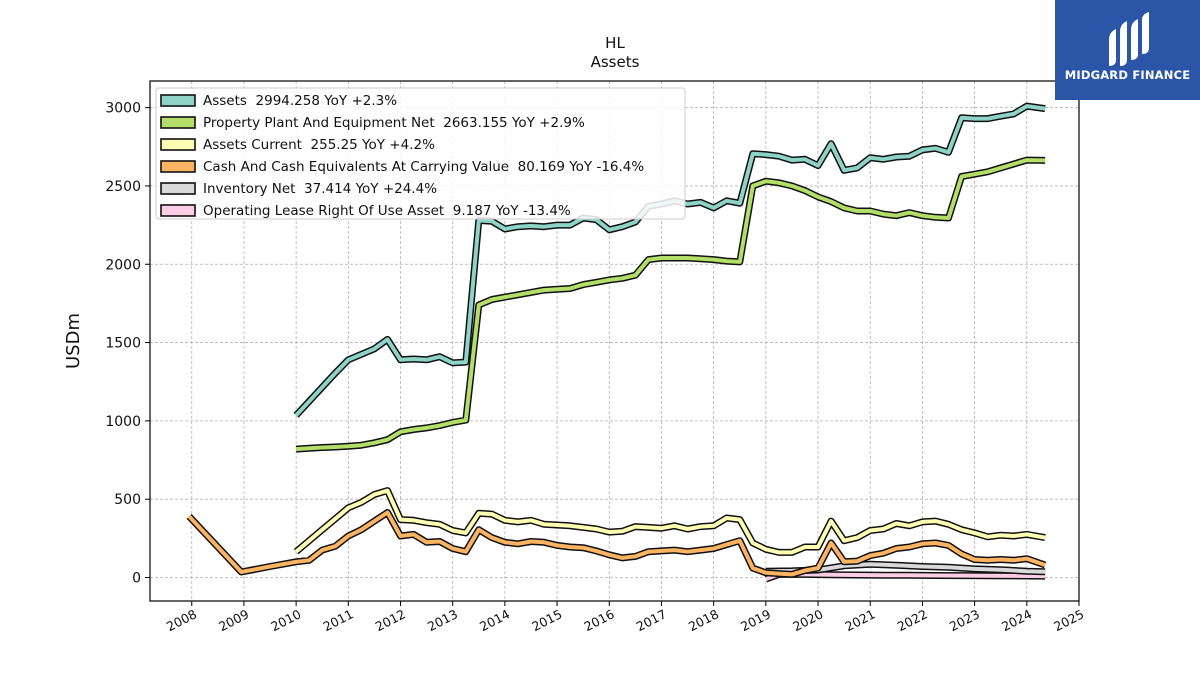  I want to click on legend-entry: Inventory Net 37.414 YoY +24.4%, so click(320, 189).